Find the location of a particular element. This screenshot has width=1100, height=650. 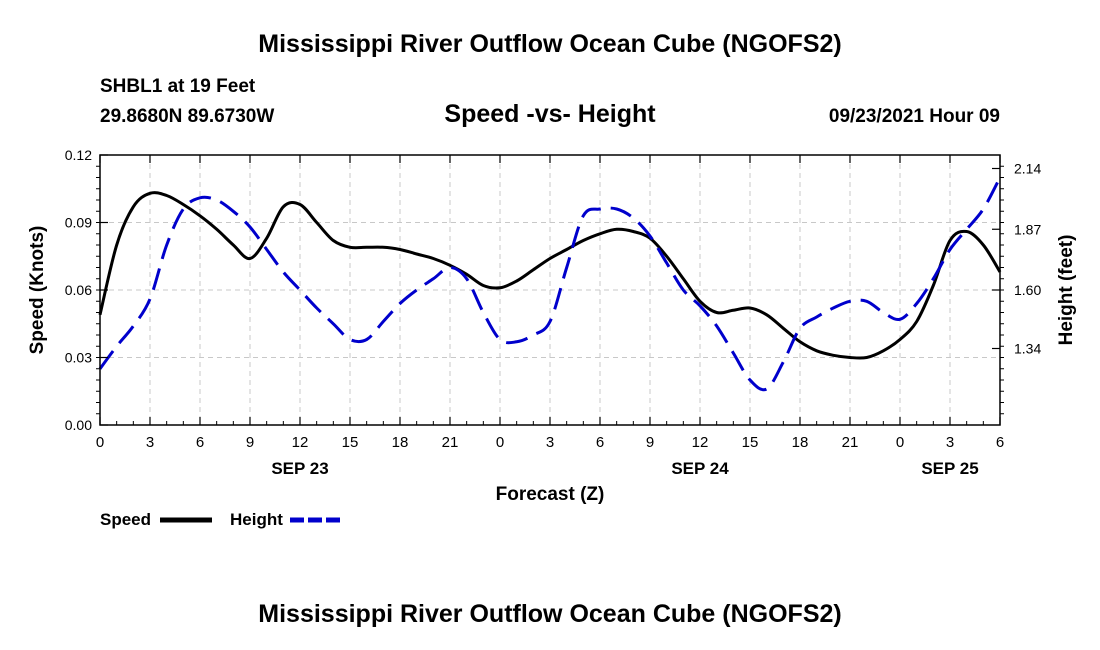

y-left-tick-label: 0.00 is located at coordinates (78, 425).